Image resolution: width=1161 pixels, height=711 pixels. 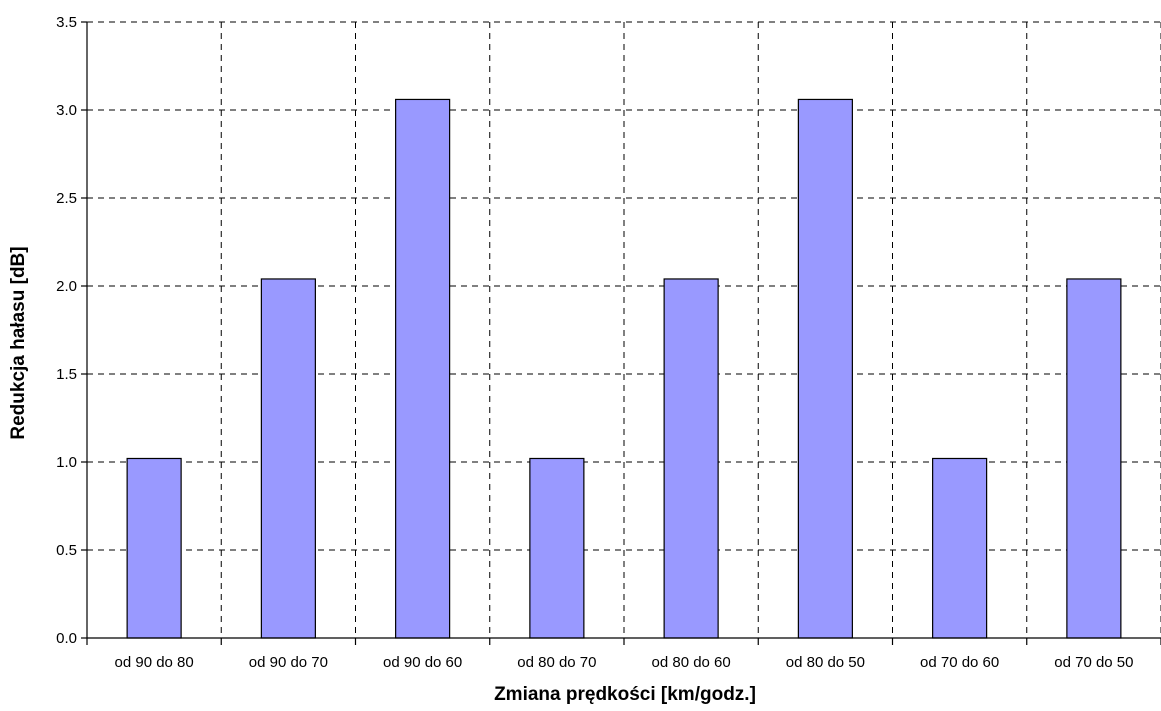 What do you see at coordinates (691, 662) in the screenshot?
I see `x-tick-label: od 80 do 60` at bounding box center [691, 662].